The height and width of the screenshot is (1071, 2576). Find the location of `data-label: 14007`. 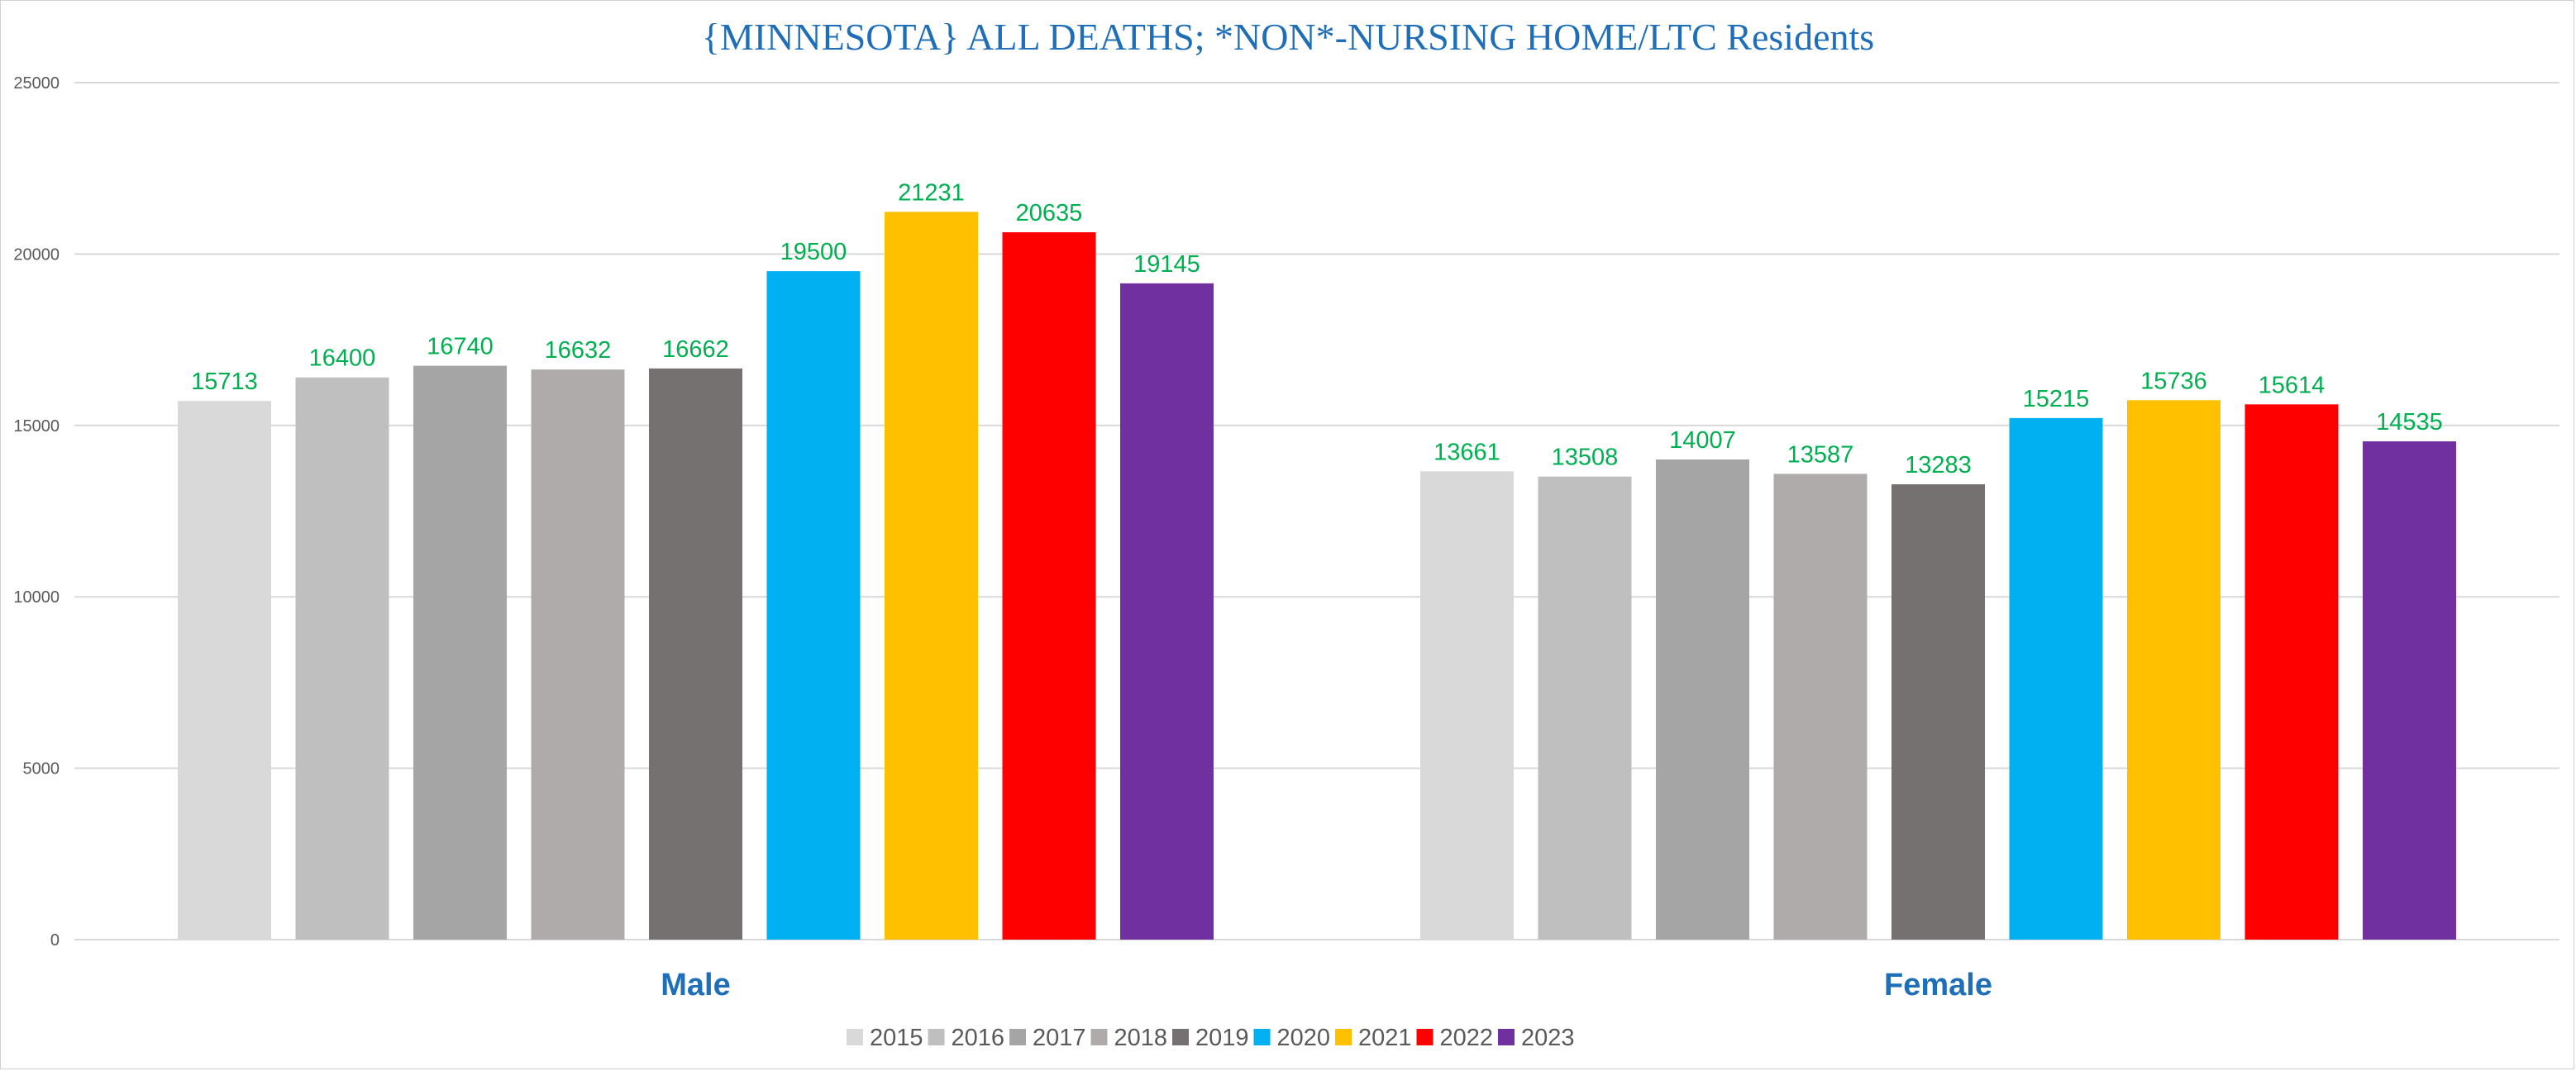

data-label: 14007 is located at coordinates (1702, 440).